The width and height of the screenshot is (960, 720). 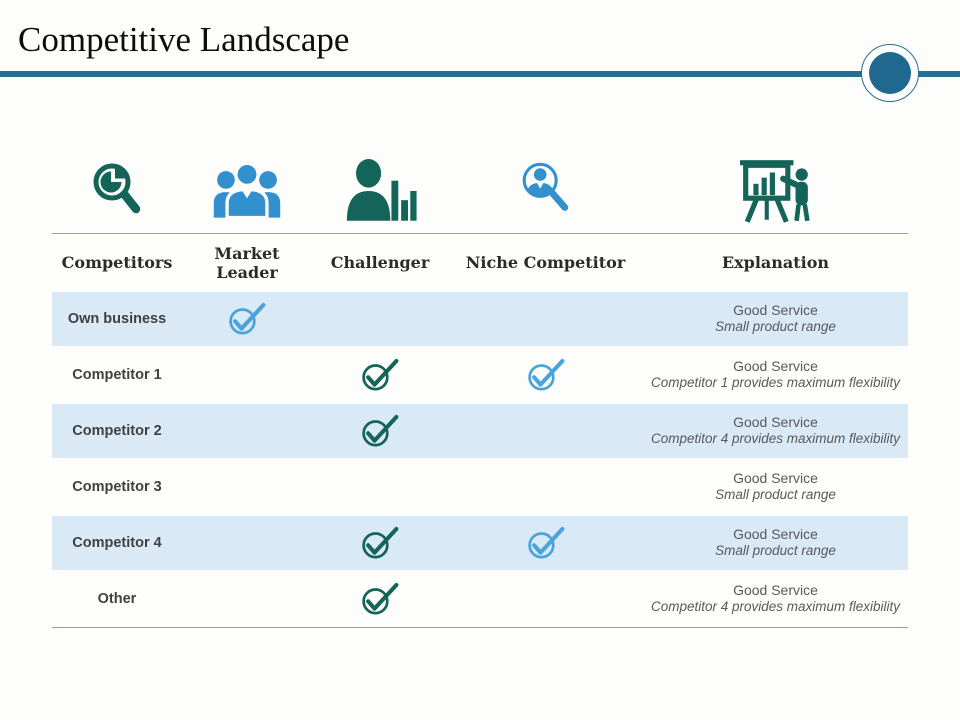 I want to click on column-header-competitors: Competitors, so click(x=117, y=263).